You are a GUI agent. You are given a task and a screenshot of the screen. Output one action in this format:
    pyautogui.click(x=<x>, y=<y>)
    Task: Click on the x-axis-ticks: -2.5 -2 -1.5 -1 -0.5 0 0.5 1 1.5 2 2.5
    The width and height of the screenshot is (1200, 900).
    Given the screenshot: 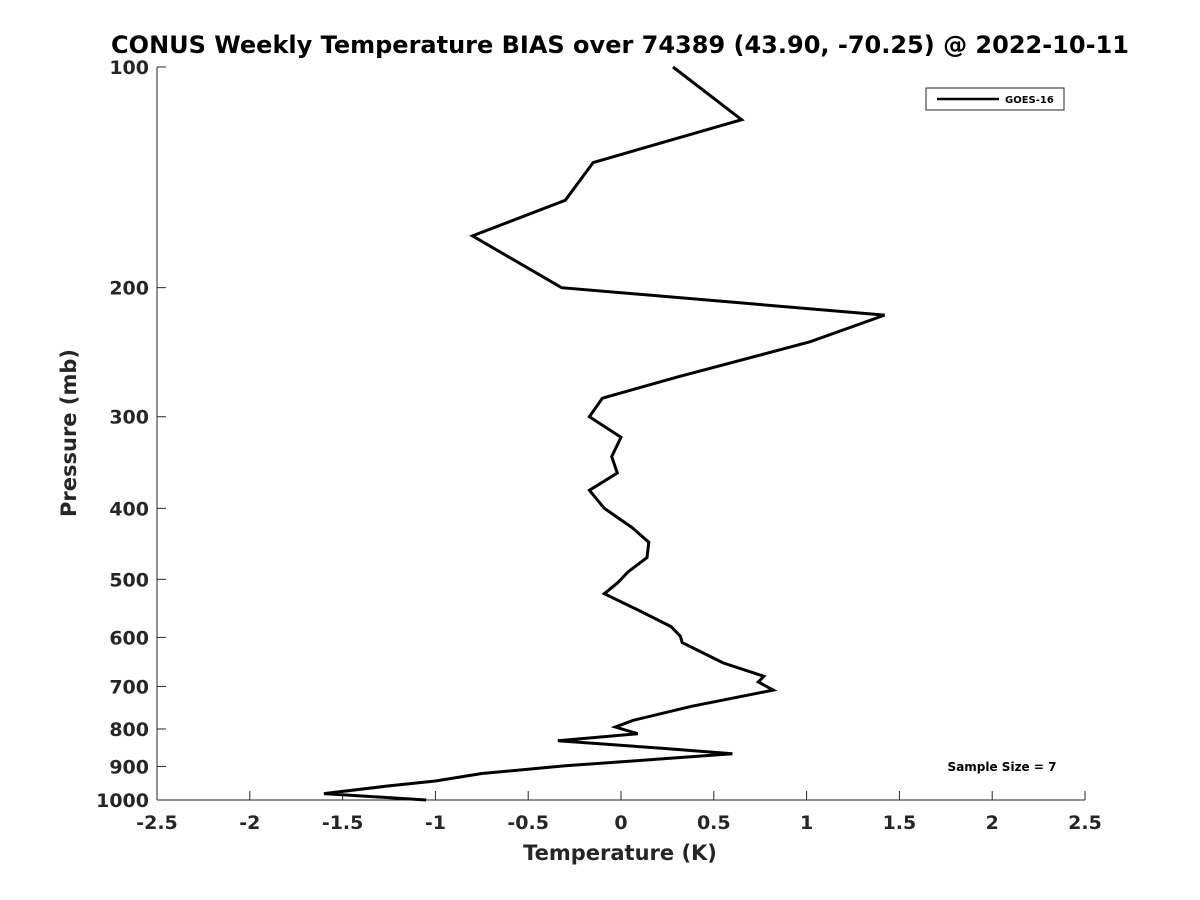 What is the action you would take?
    pyautogui.click(x=619, y=812)
    